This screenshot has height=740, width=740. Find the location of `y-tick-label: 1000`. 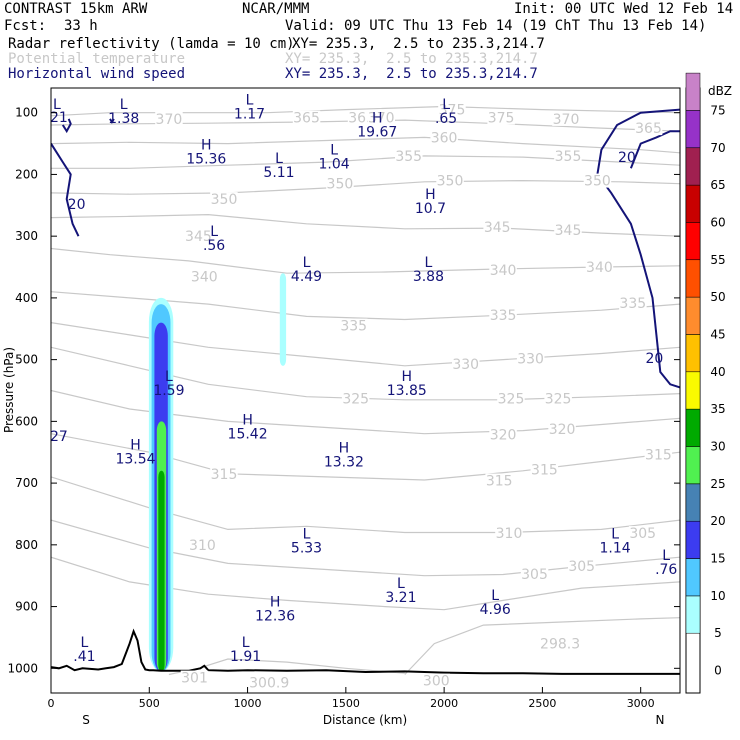

y-tick-label: 1000 is located at coordinates (22, 668).